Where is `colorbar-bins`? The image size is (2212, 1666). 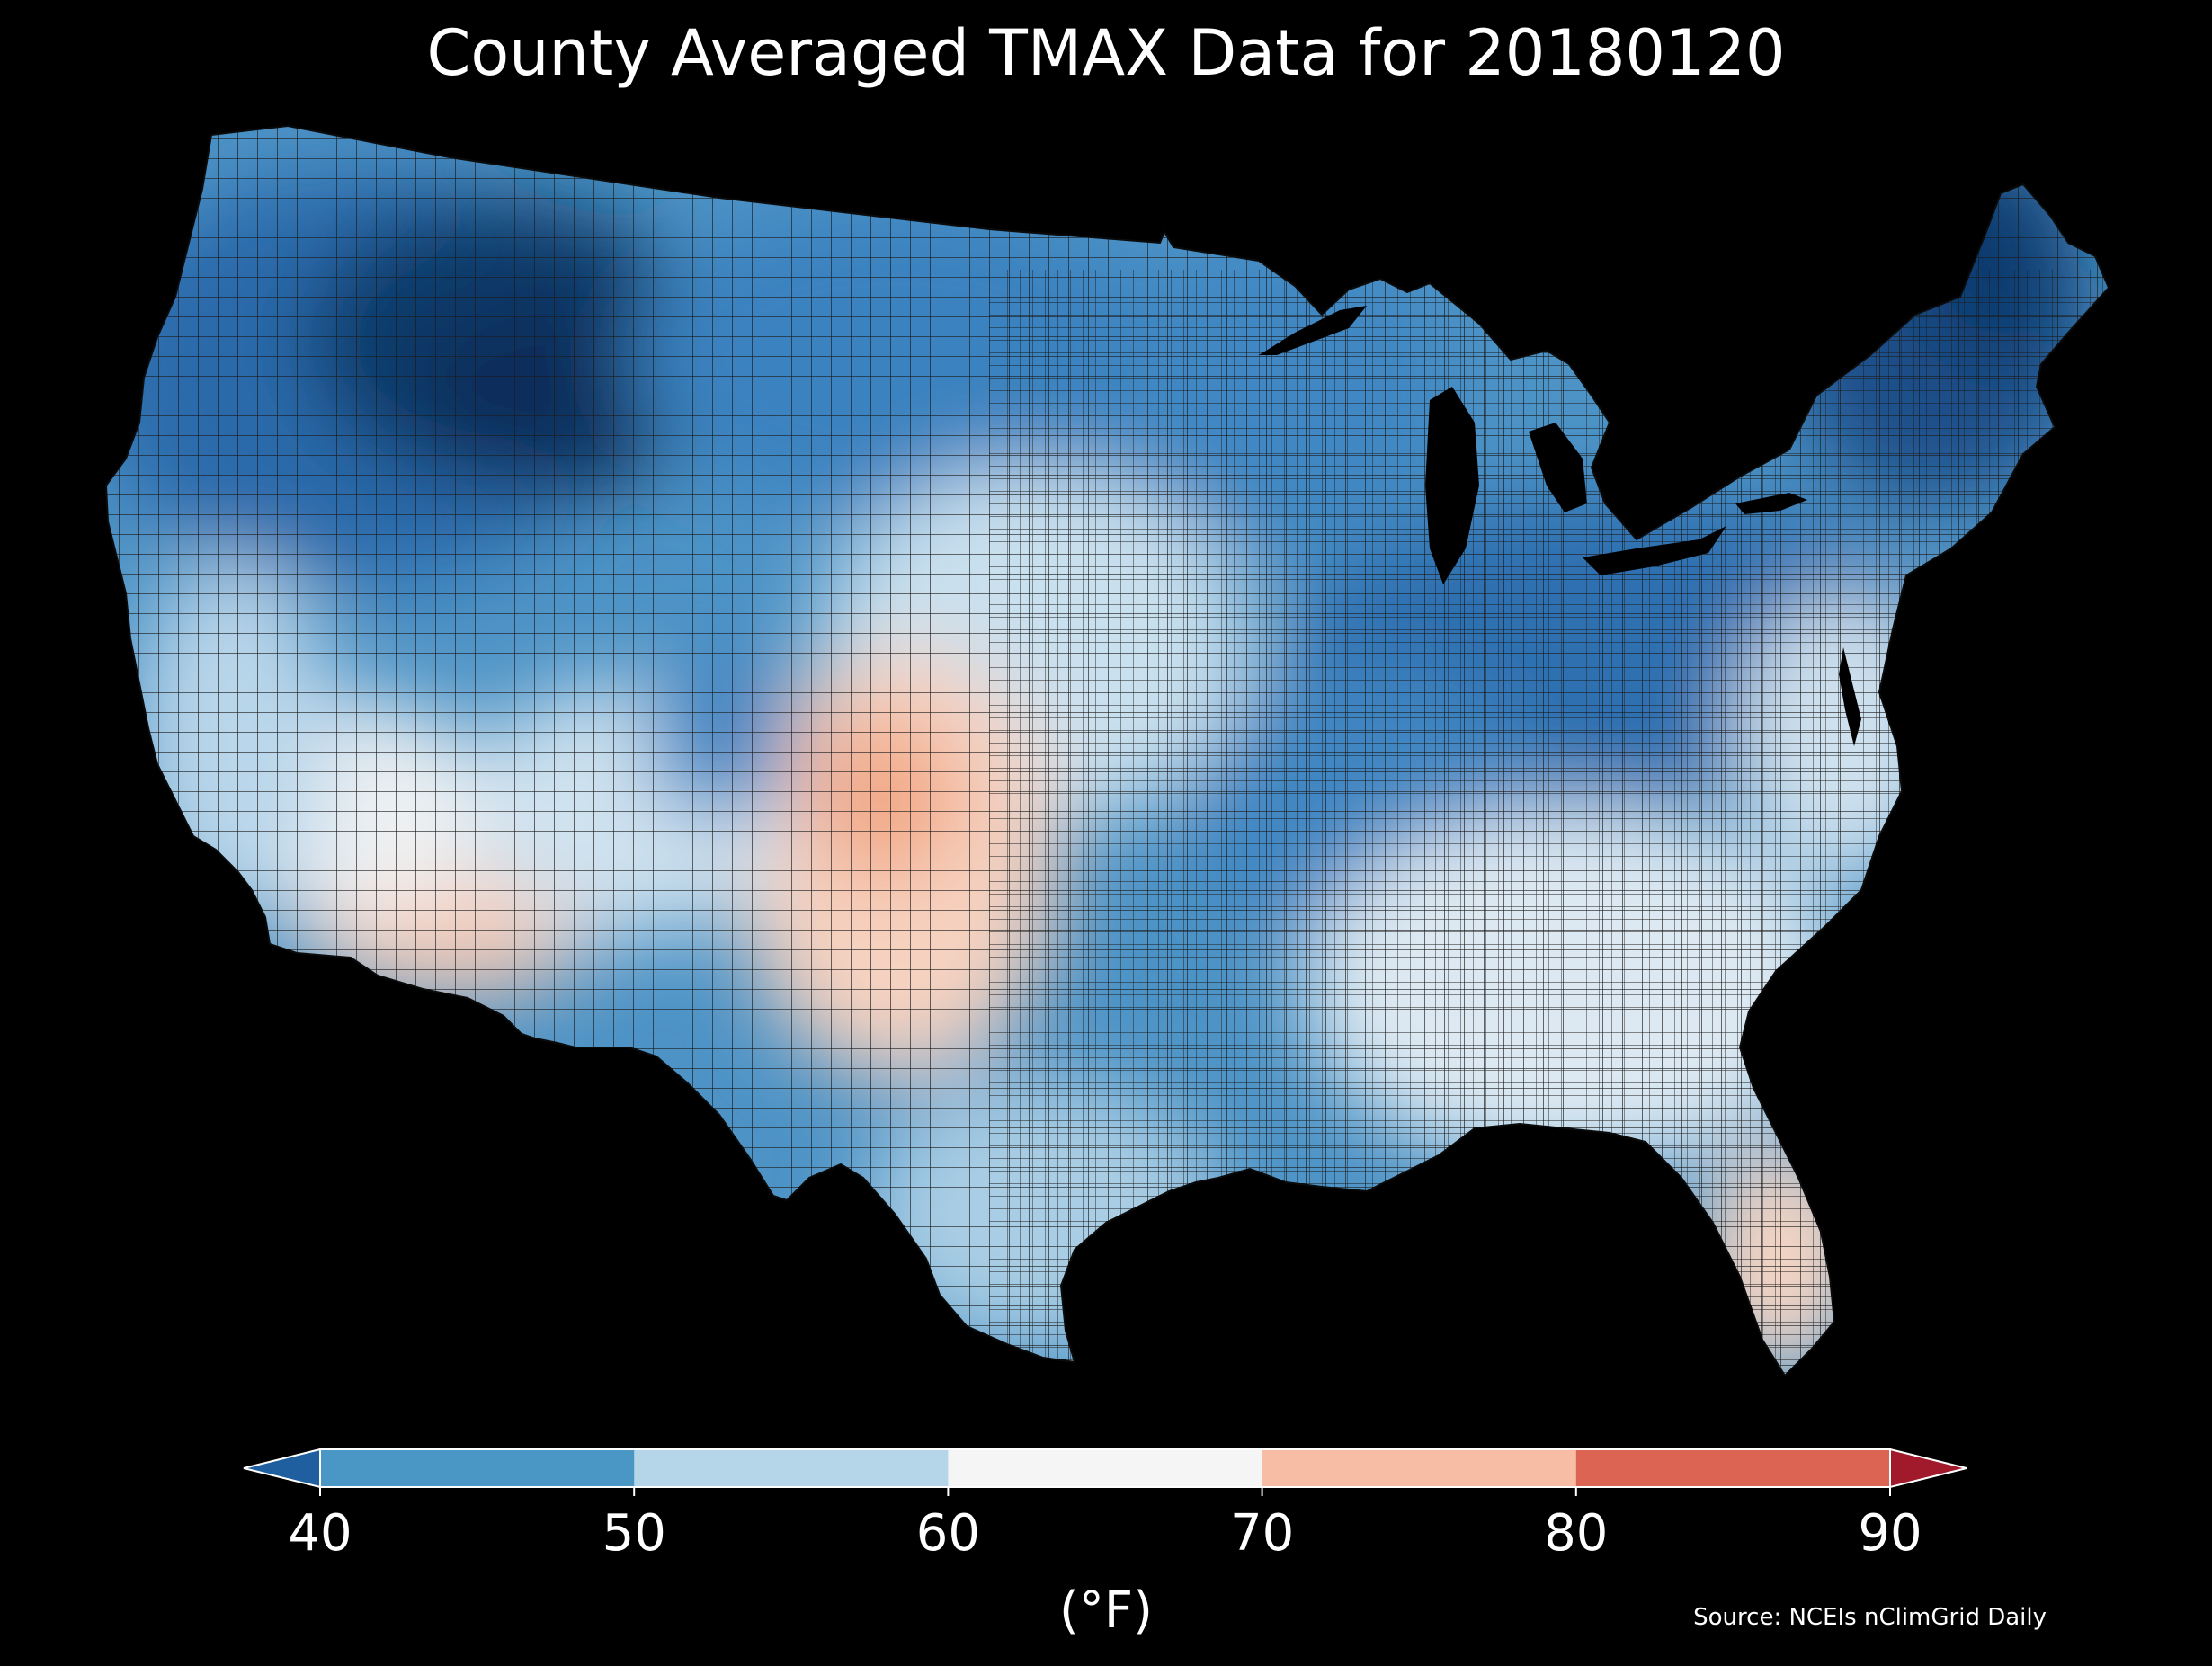
colorbar-bins is located at coordinates (1105, 1468).